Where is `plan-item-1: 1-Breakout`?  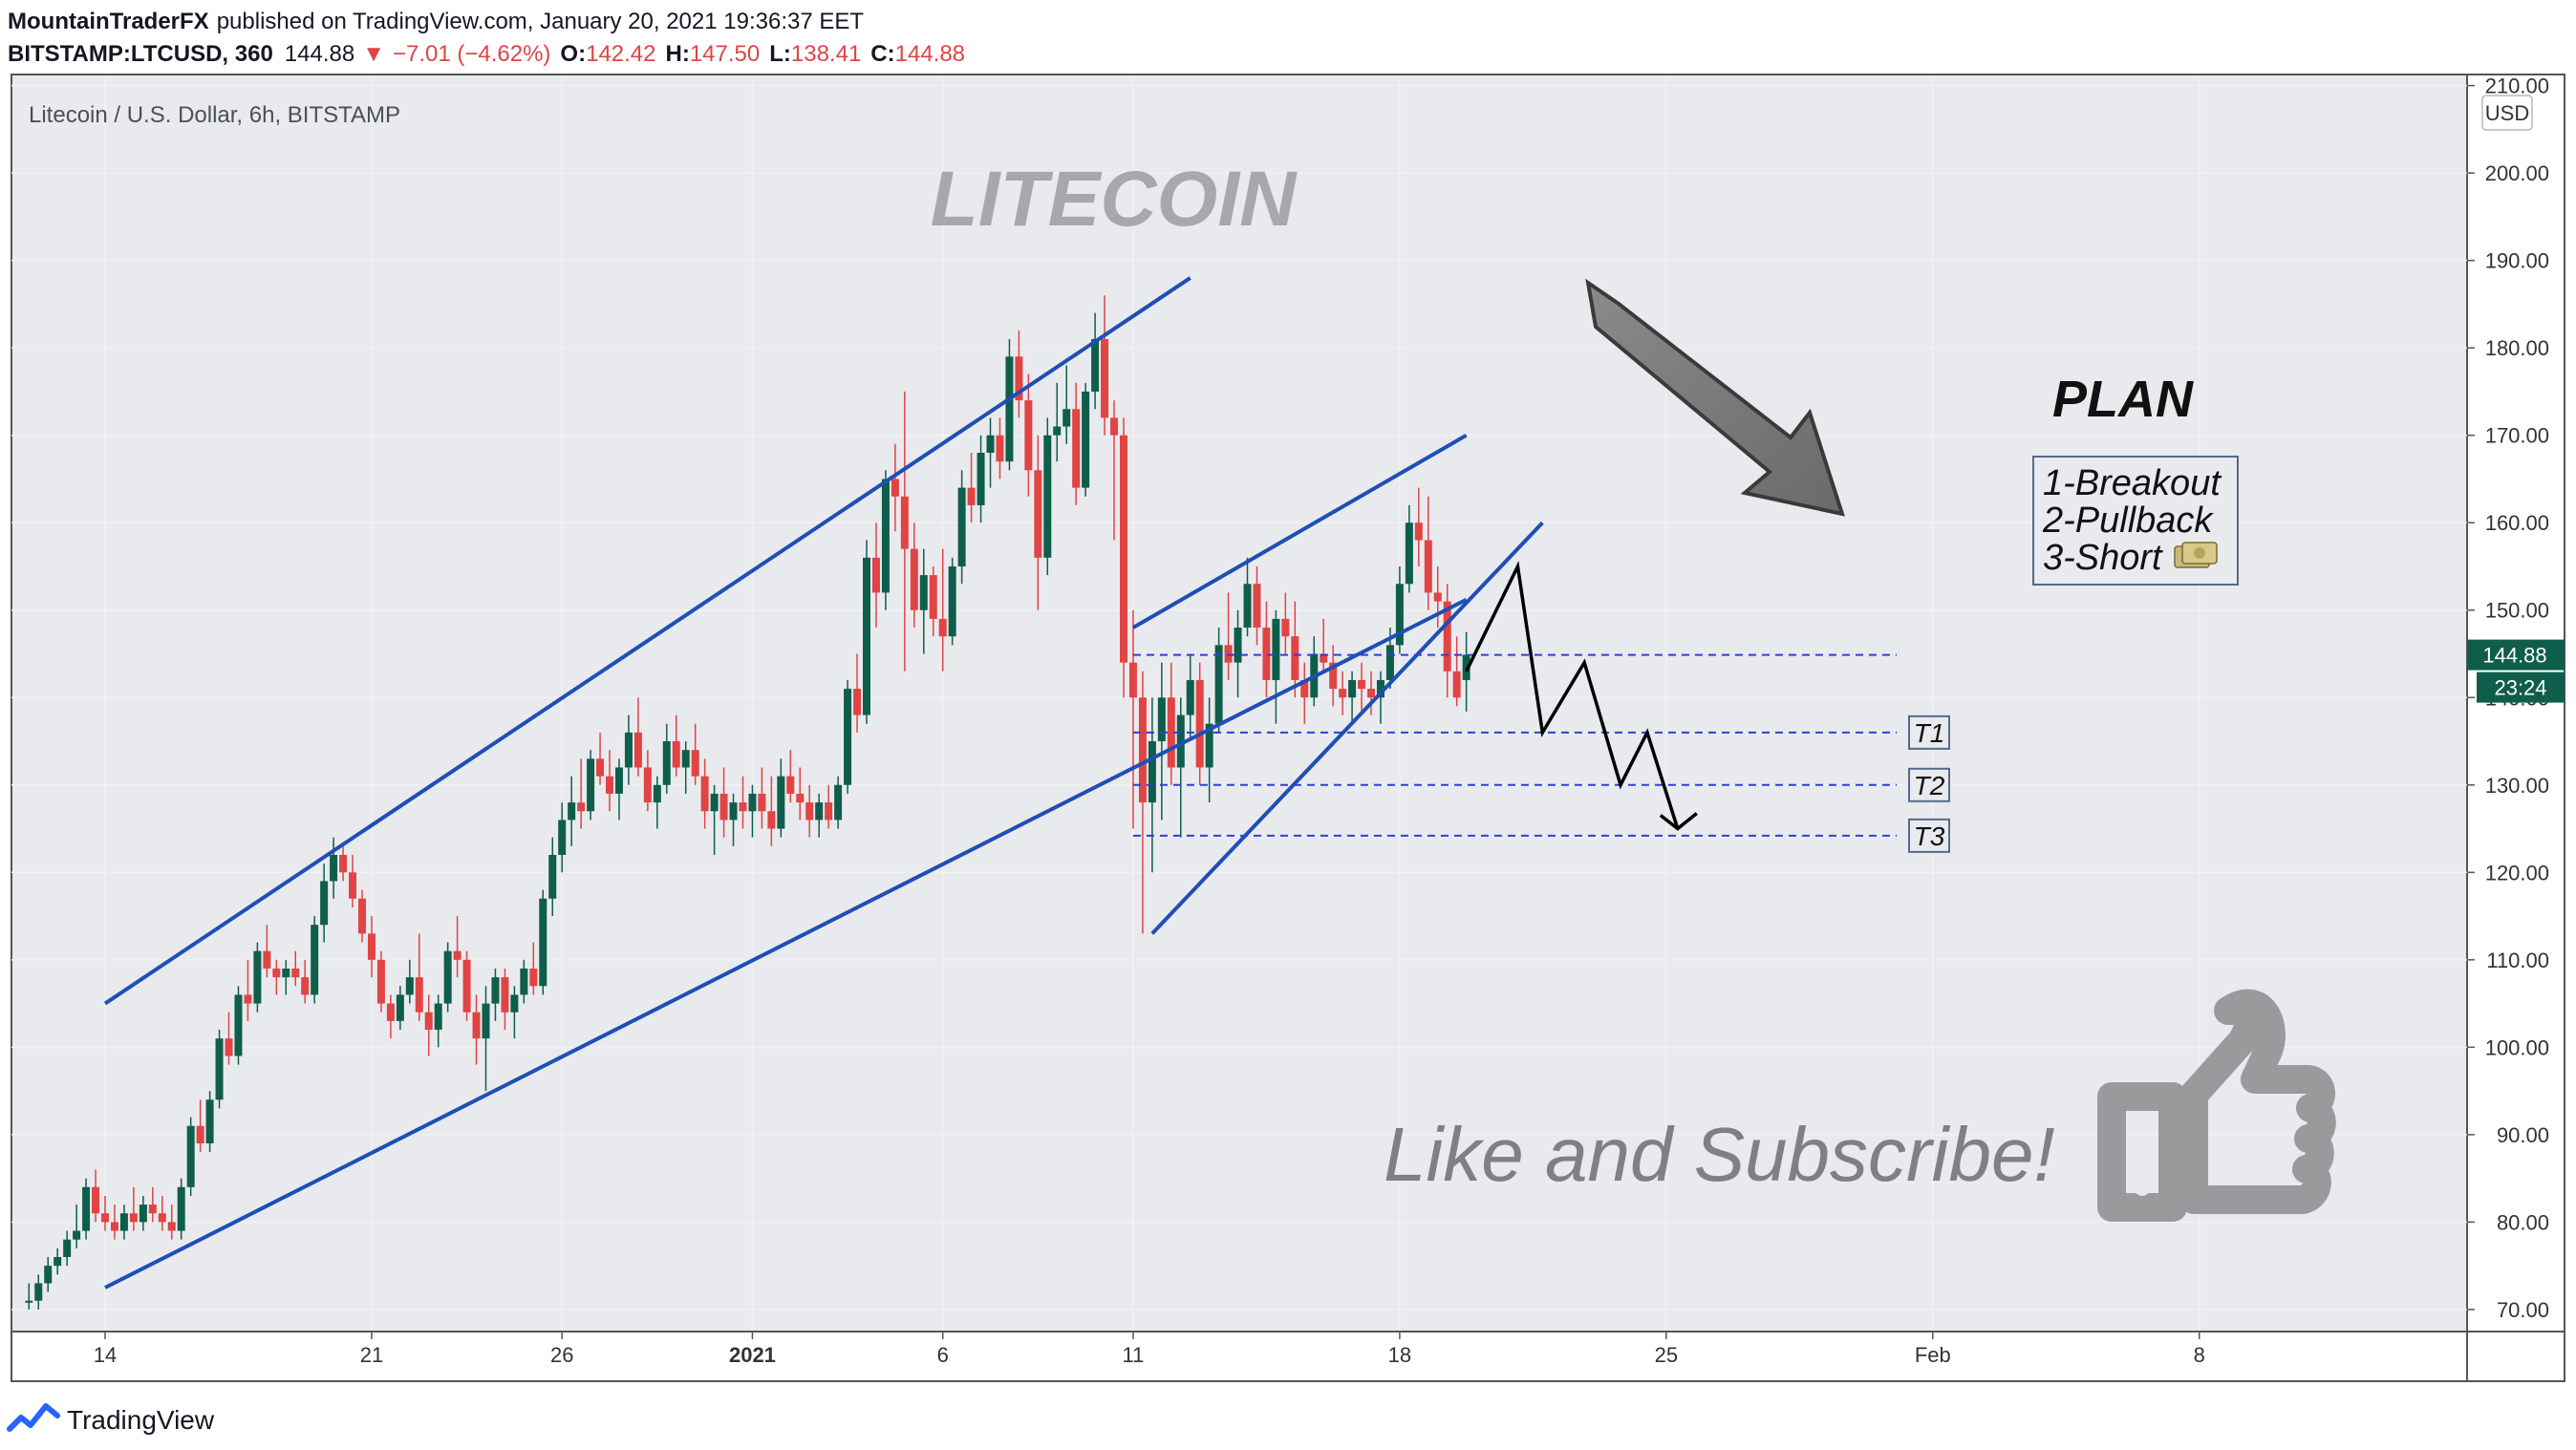 plan-item-1: 1-Breakout is located at coordinates (2132, 483).